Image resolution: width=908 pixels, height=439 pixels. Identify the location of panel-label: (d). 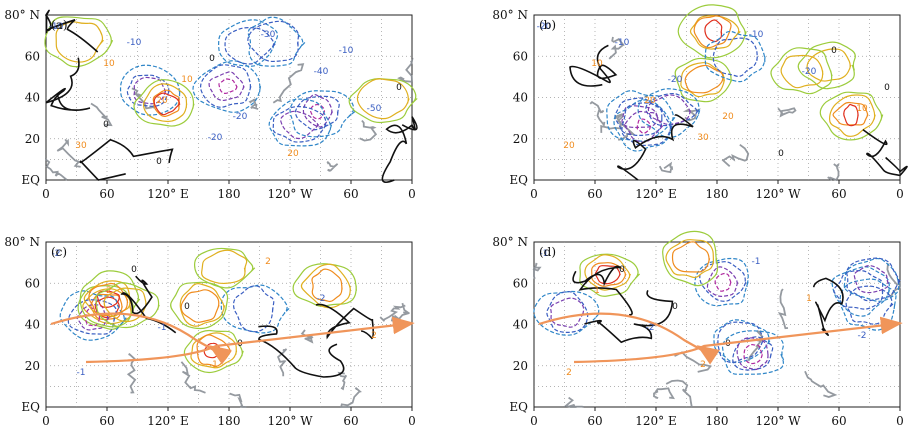
(547, 252).